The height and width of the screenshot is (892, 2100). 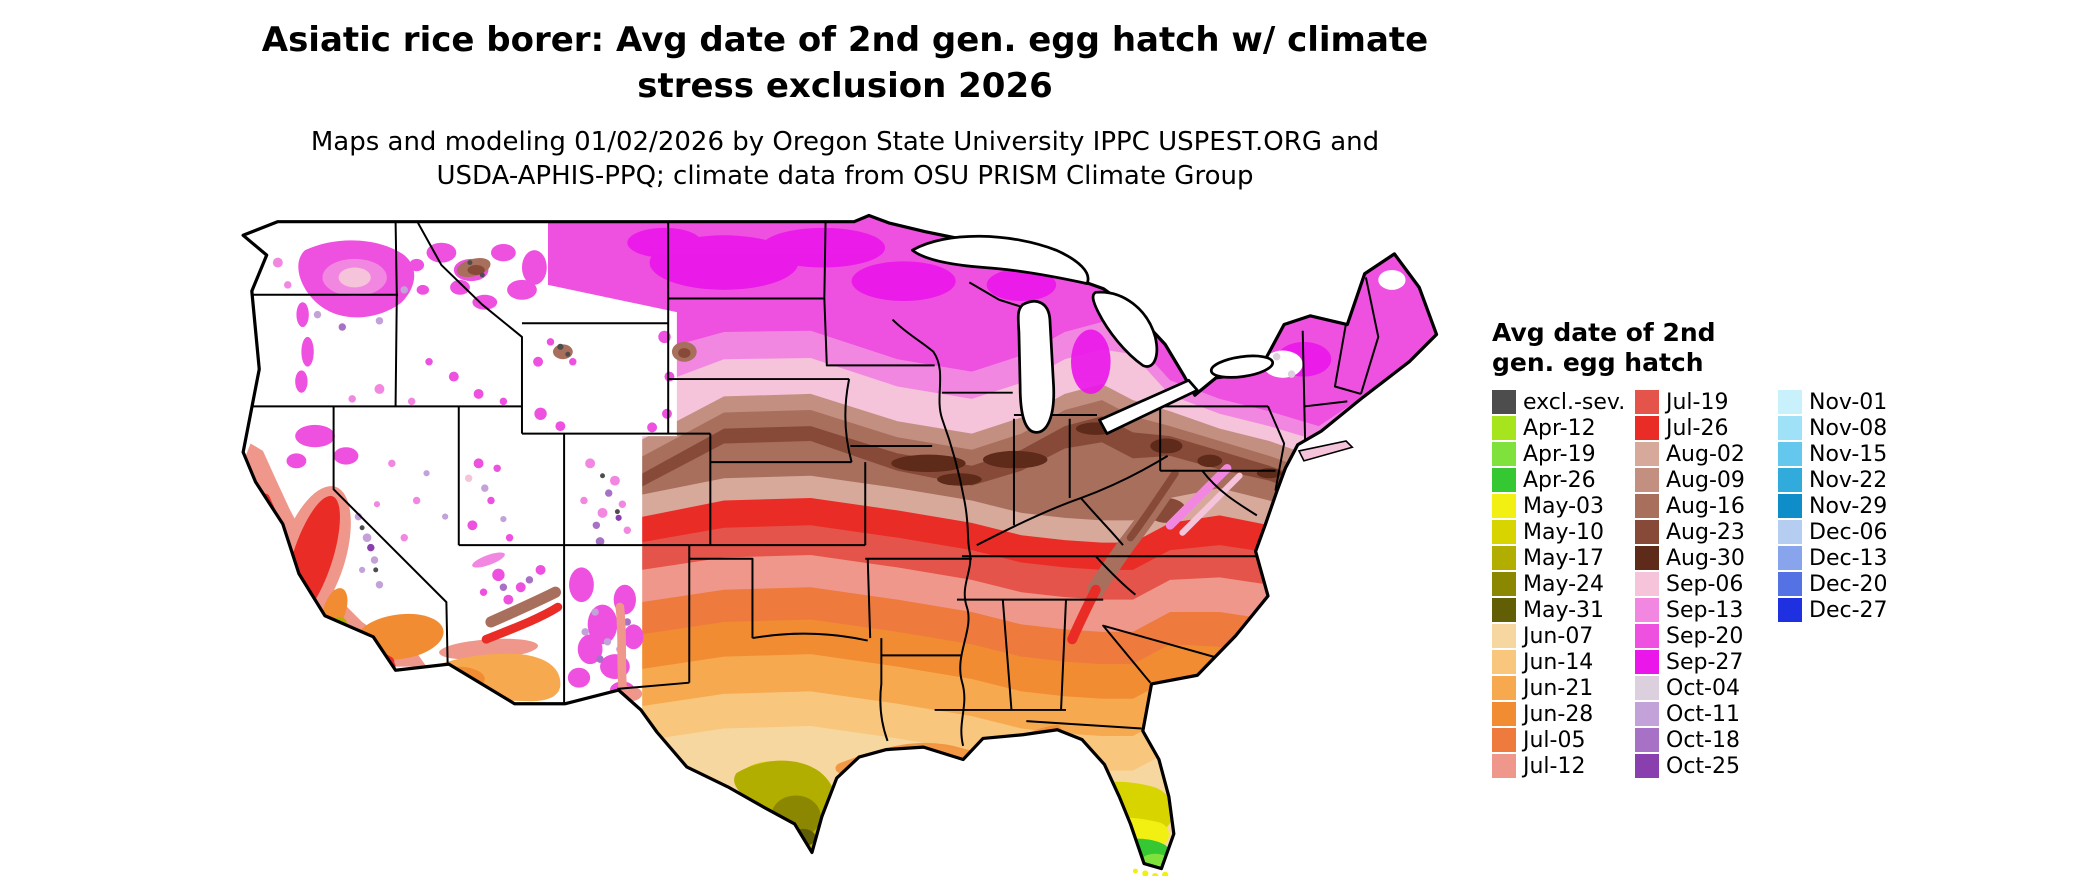 What do you see at coordinates (1557, 610) in the screenshot?
I see `legend-row: May-31` at bounding box center [1557, 610].